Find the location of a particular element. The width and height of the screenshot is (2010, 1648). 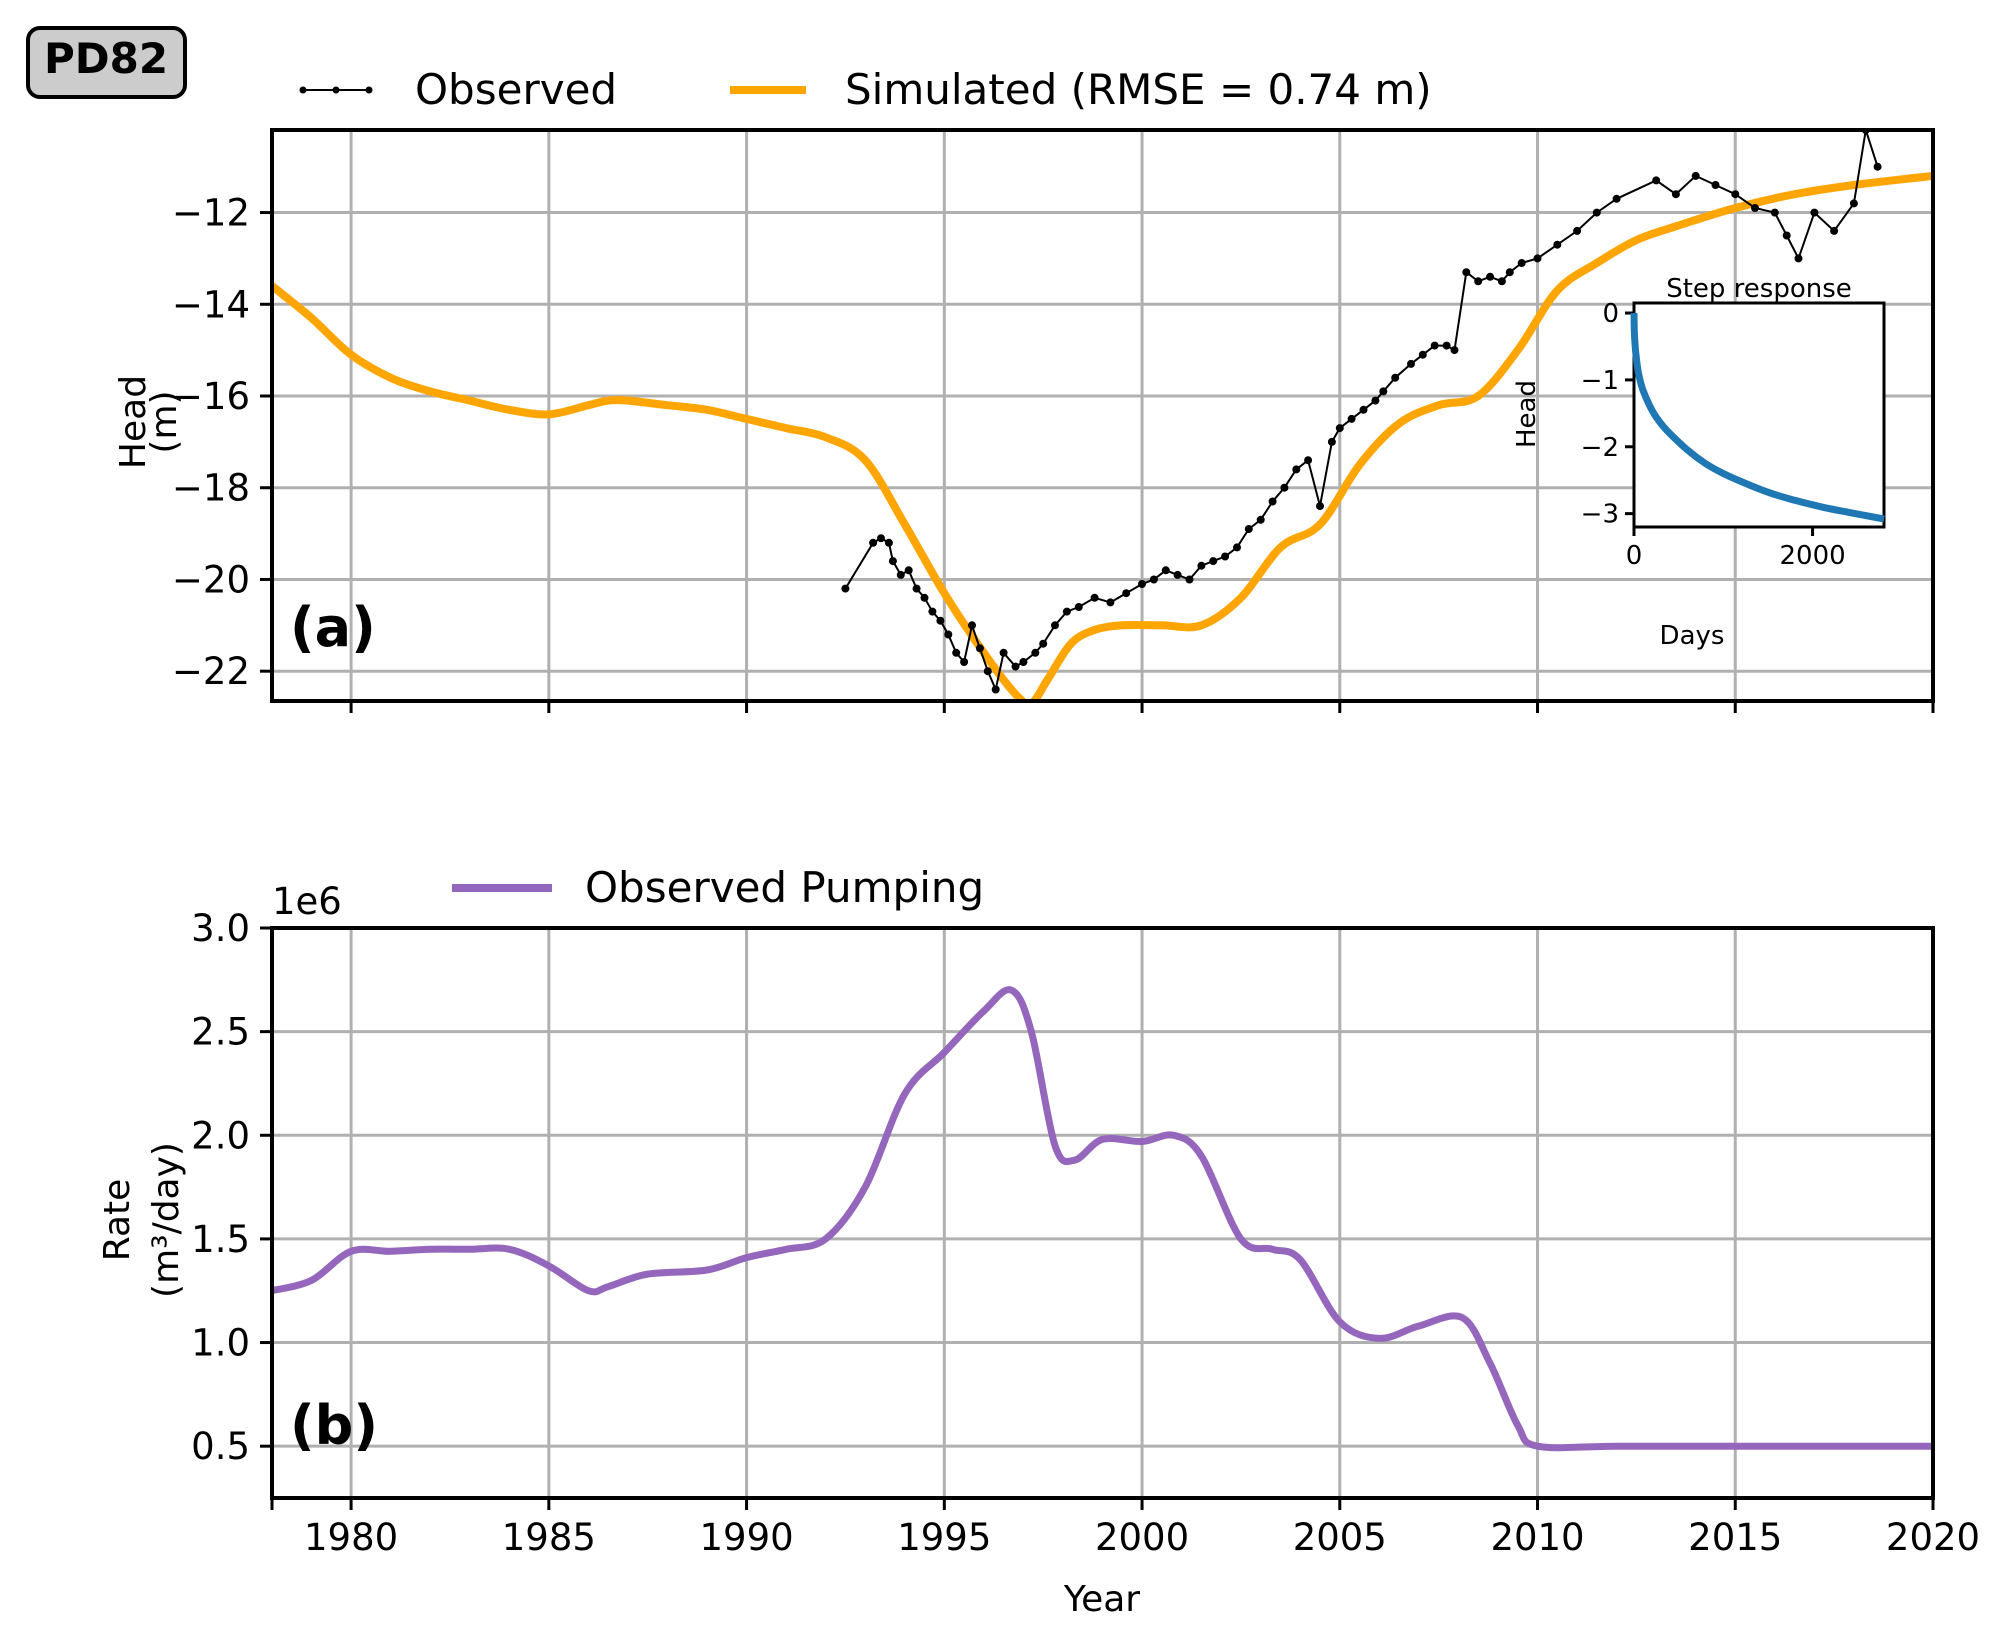

xtick-label-b: 1985 is located at coordinates (549, 1537).